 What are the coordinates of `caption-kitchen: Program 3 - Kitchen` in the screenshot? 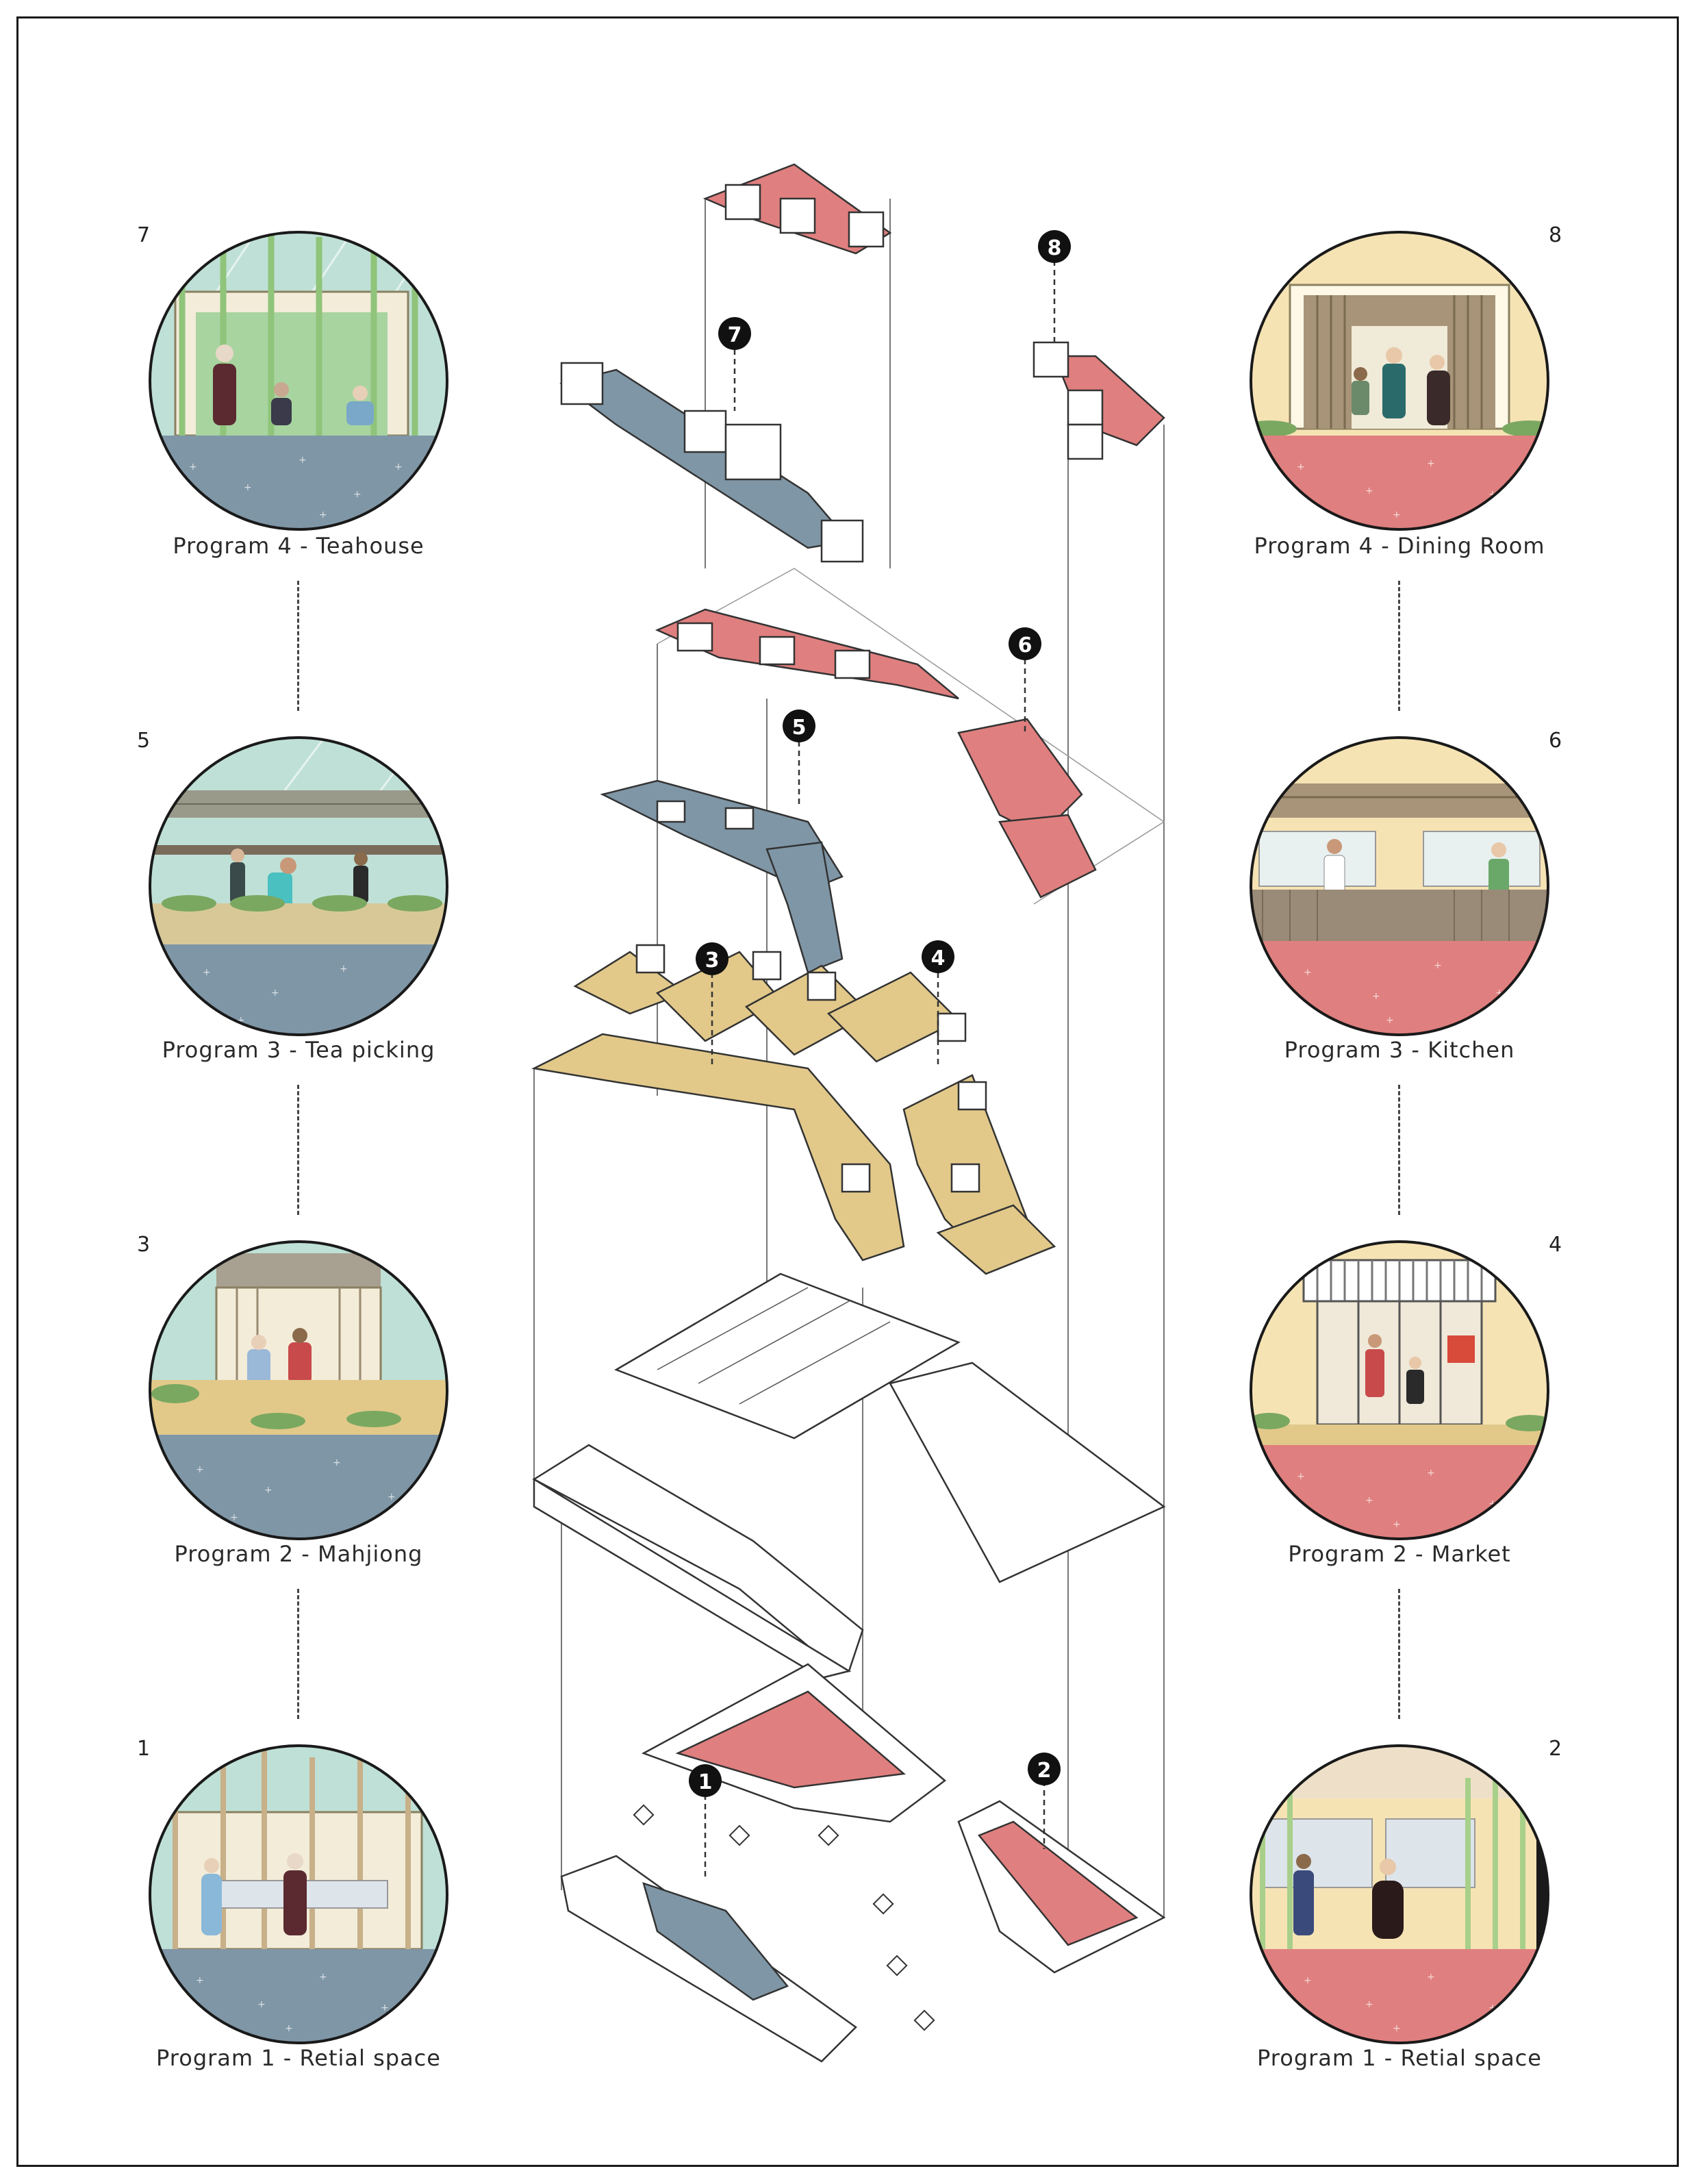 It's located at (1399, 1050).